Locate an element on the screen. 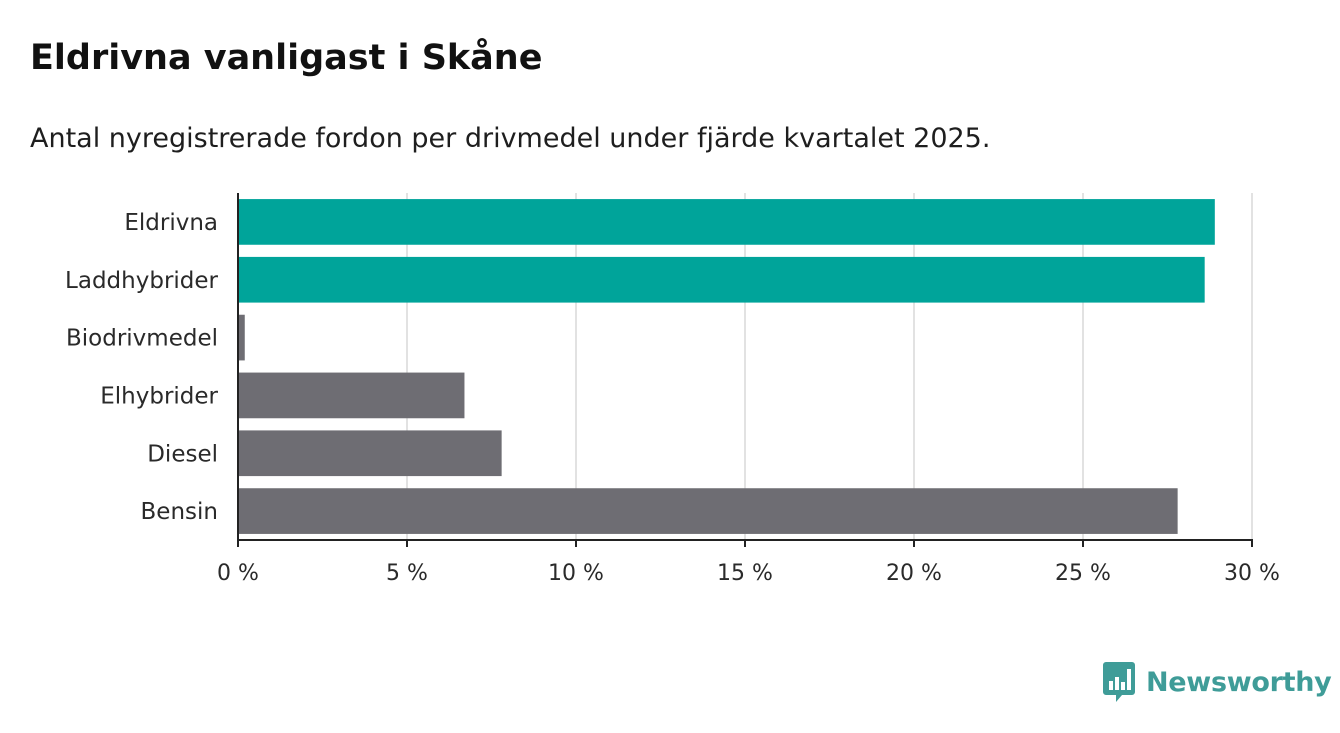 The image size is (1340, 733). category-label-bensin: Bensin is located at coordinates (179, 512).